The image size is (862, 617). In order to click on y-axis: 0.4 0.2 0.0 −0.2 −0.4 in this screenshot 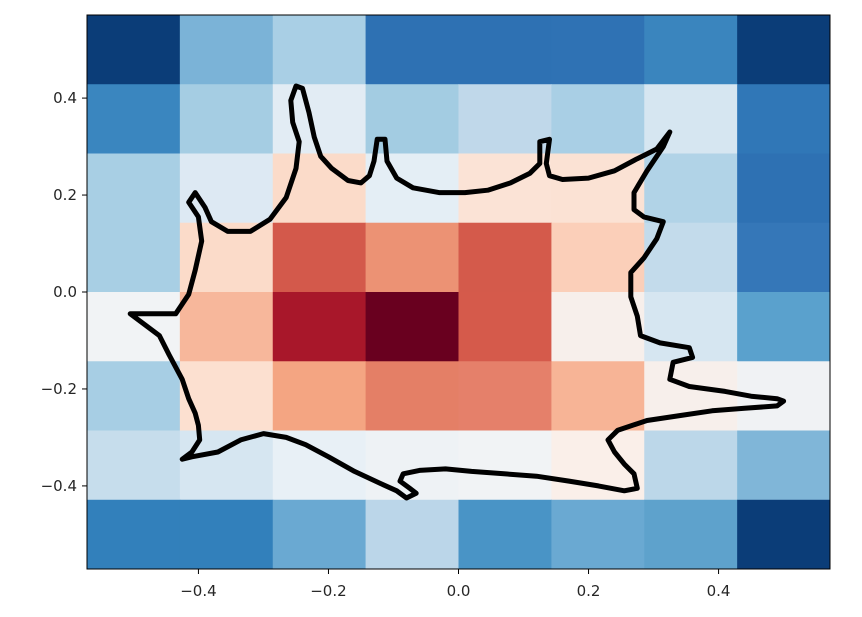, I will do `click(64, 292)`.